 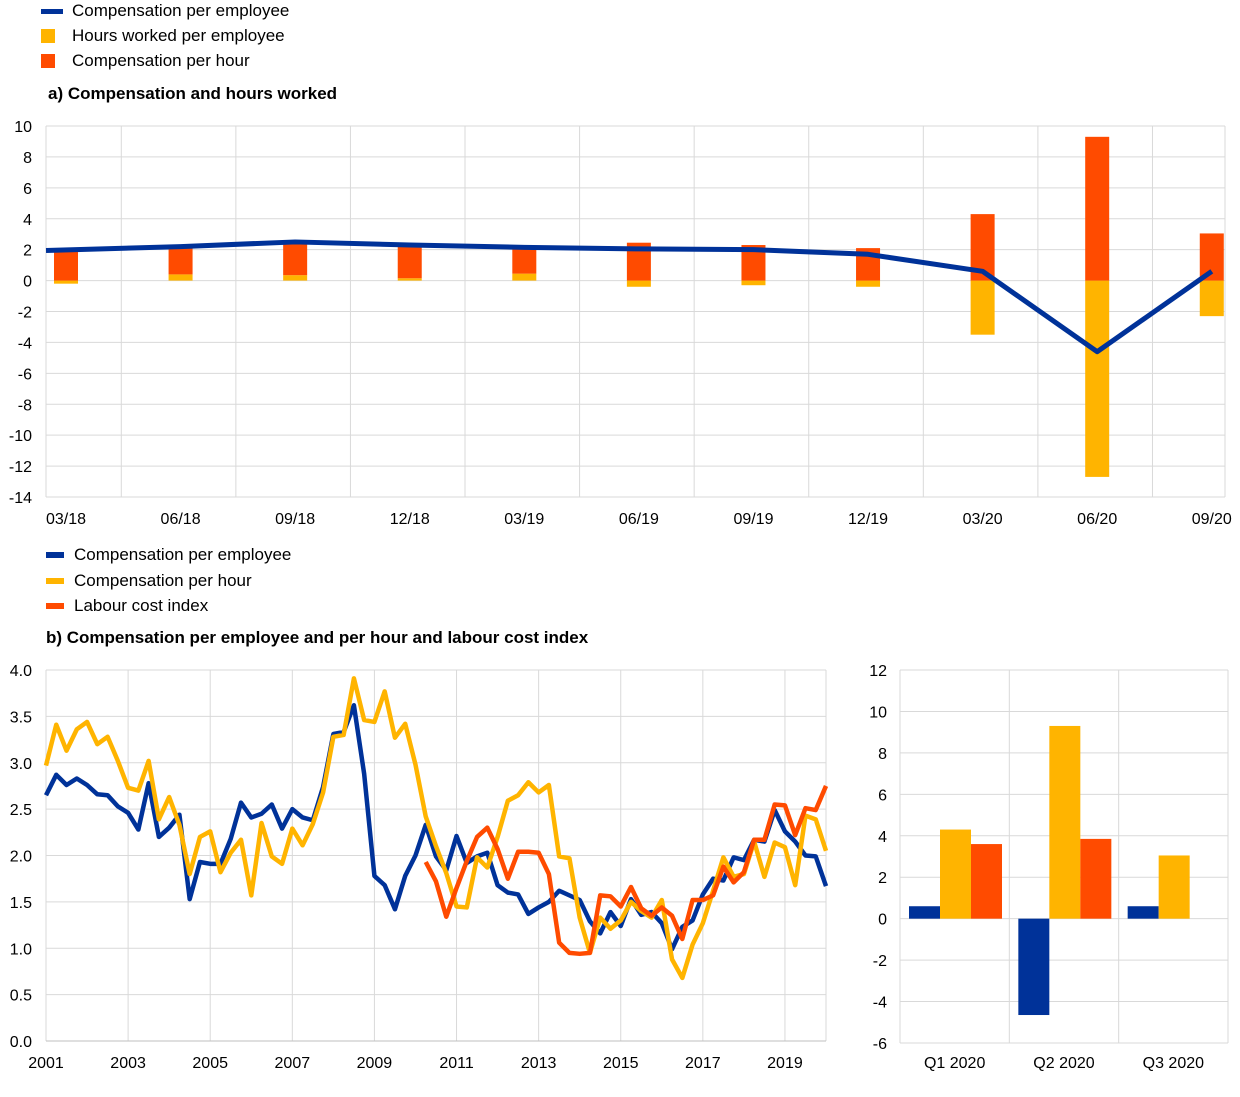 What do you see at coordinates (639, 519) in the screenshot?
I see `x-tick-label: 06/19` at bounding box center [639, 519].